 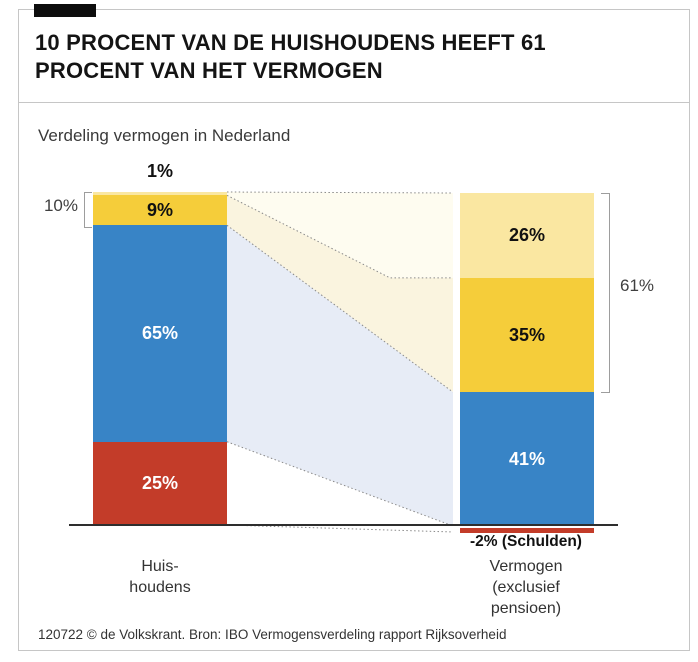 I want to click on chart-subtitle: Verdeling vermogen in Nederland, so click(x=164, y=135).